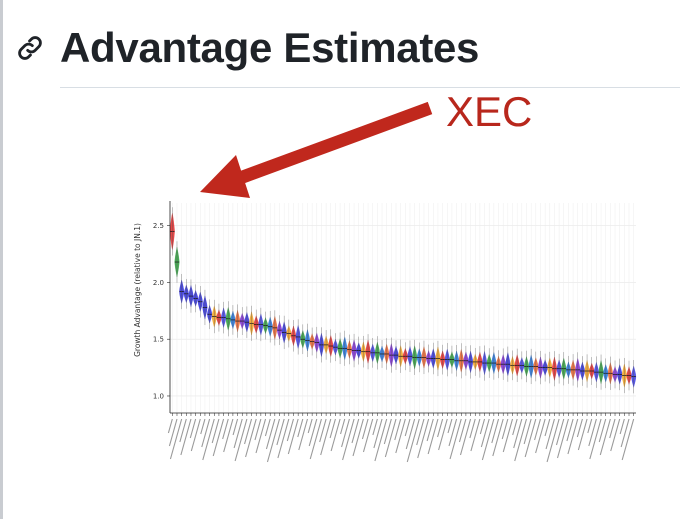 The width and height of the screenshot is (680, 519). I want to click on xec-callout-label: XEC, so click(489, 111).